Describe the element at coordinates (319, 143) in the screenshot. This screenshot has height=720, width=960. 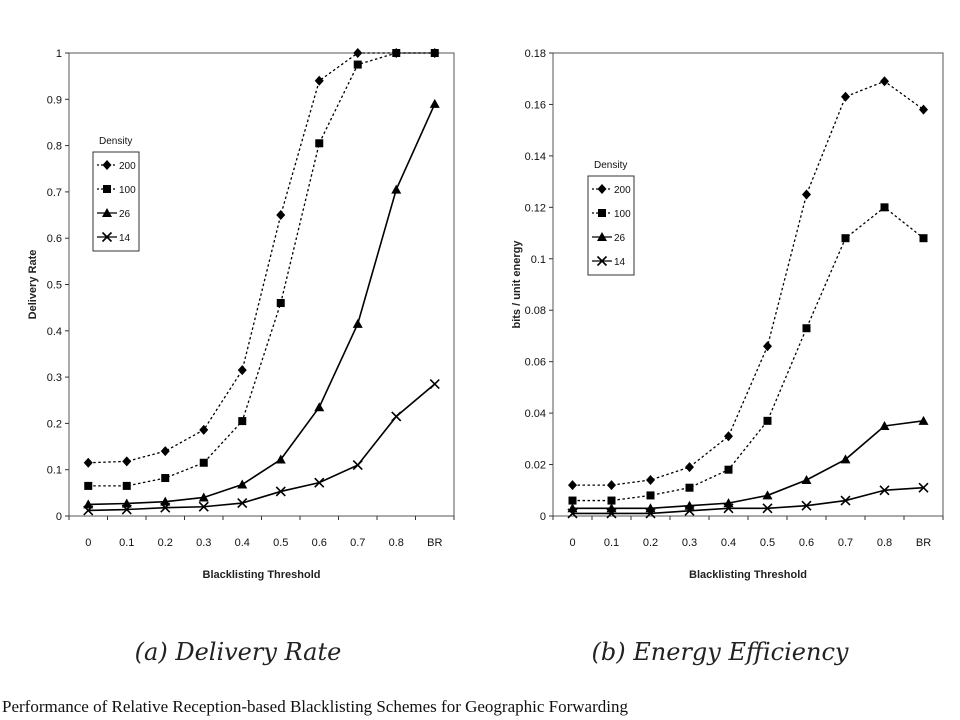
I see `point-100-0.6` at that location.